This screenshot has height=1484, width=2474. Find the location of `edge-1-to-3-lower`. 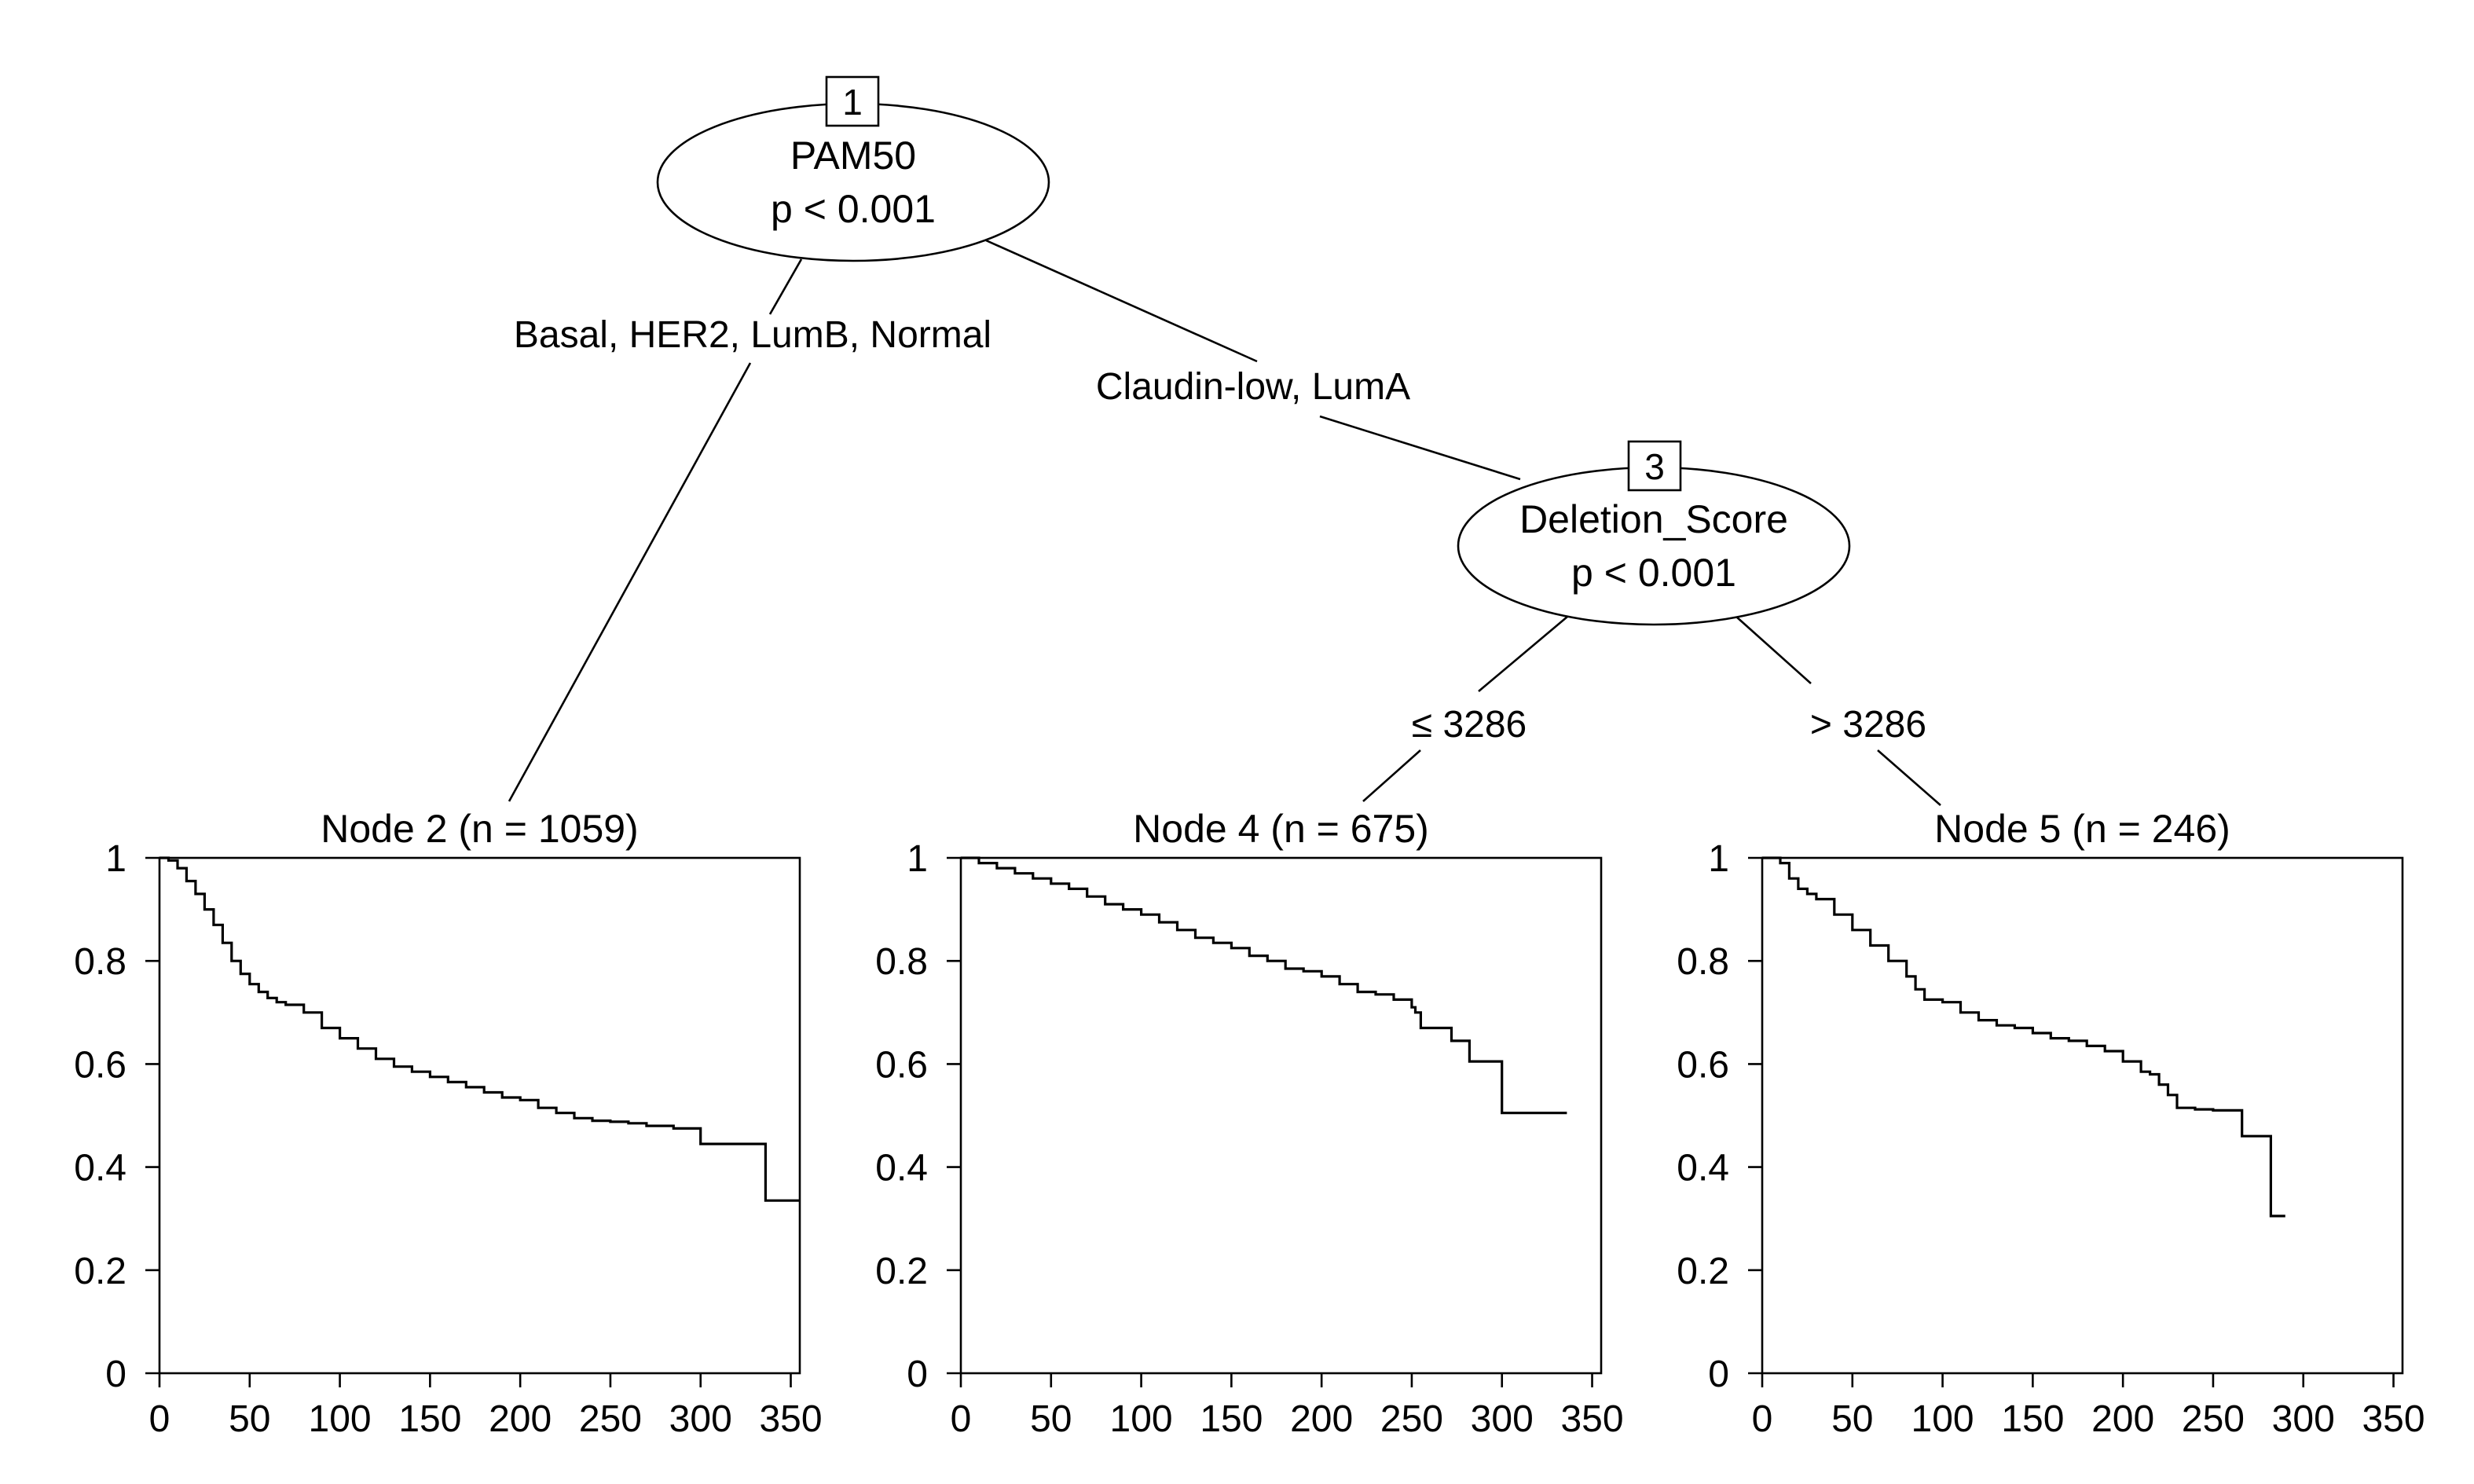

edge-1-to-3-lower is located at coordinates (1420, 448).